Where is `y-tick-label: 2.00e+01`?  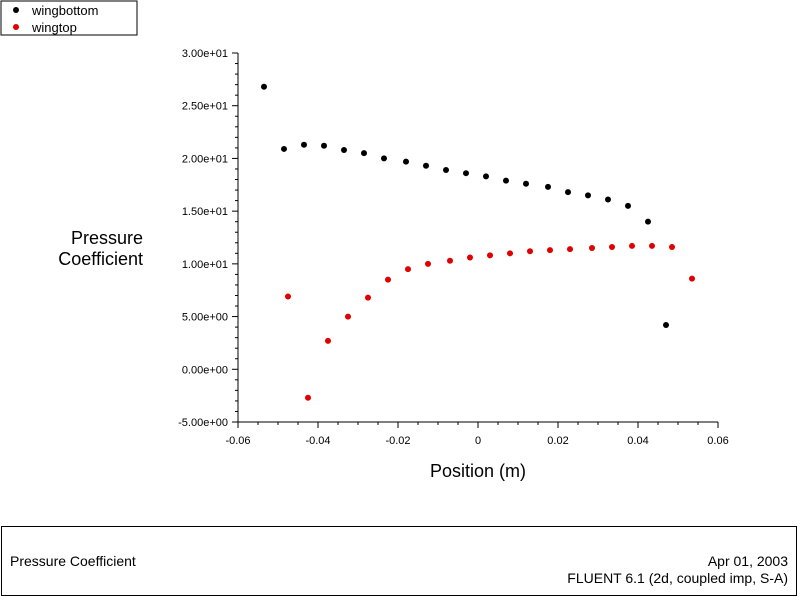 y-tick-label: 2.00e+01 is located at coordinates (205, 159).